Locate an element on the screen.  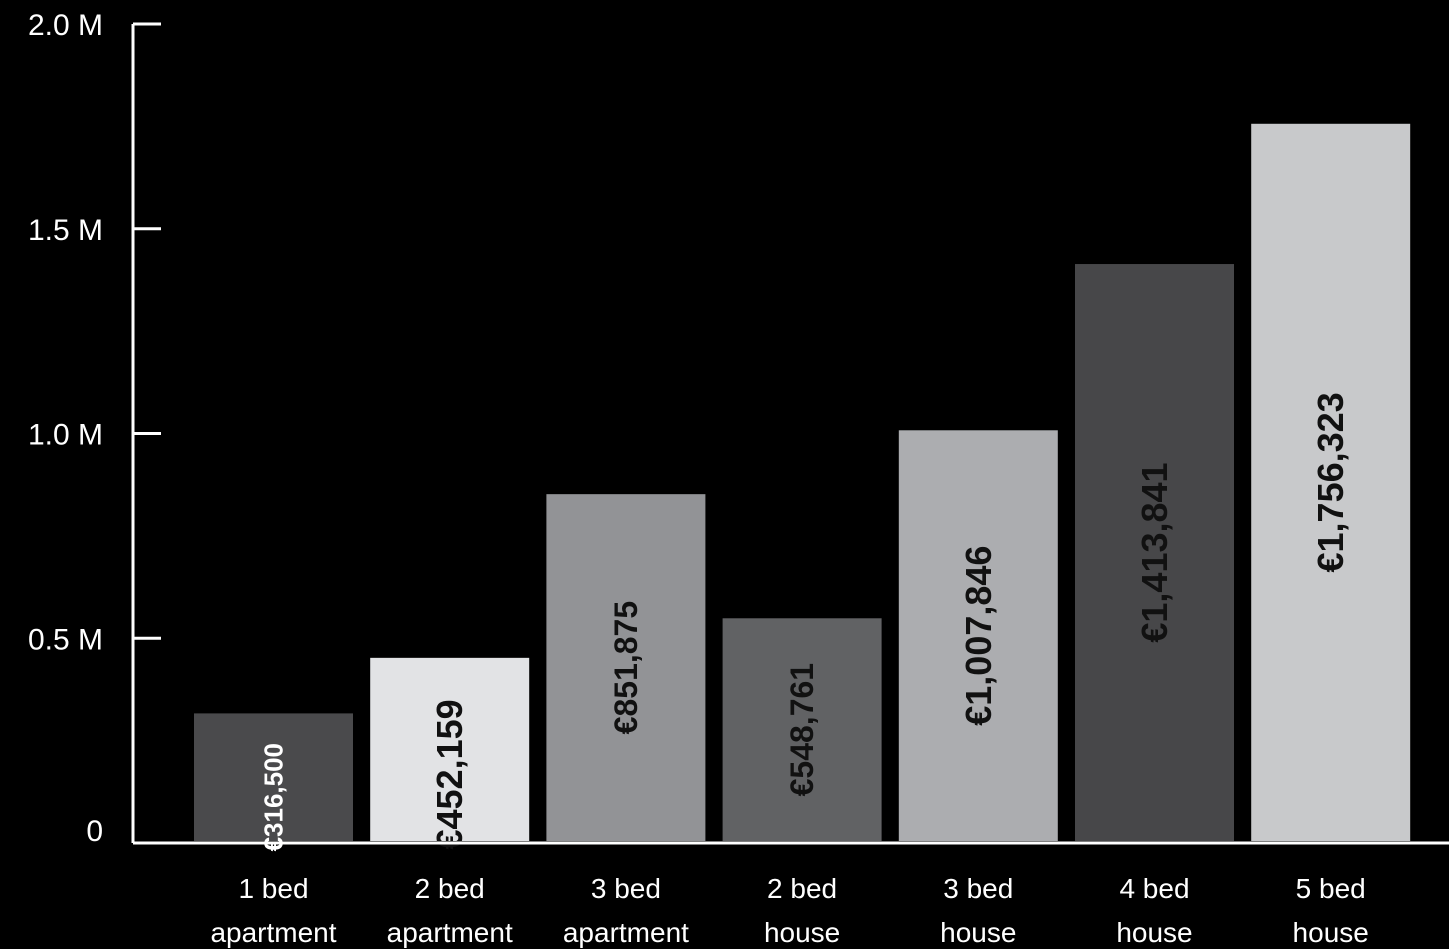
bar-value-label: €1,007,846 is located at coordinates (978, 636).